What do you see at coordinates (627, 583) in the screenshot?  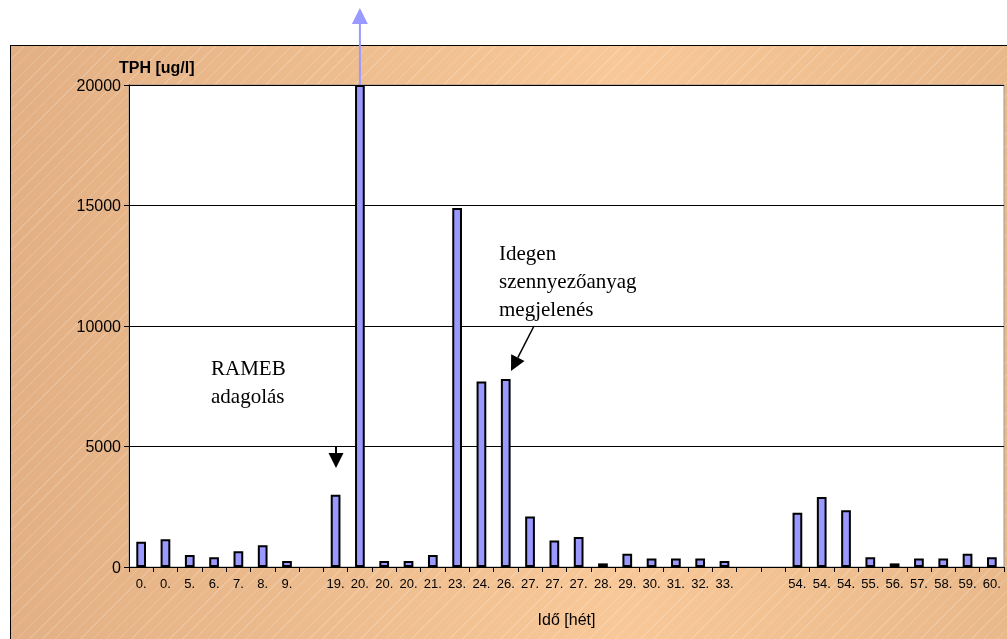 I see `x-tick-label: 29.` at bounding box center [627, 583].